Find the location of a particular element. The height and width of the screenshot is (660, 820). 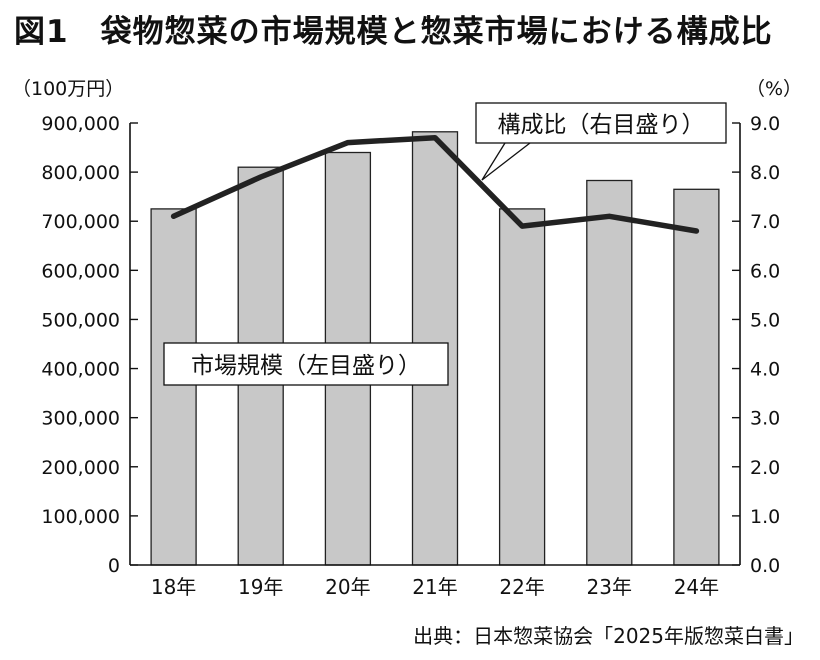

left-axis-tick-label: 700,000 is located at coordinates (80, 222).